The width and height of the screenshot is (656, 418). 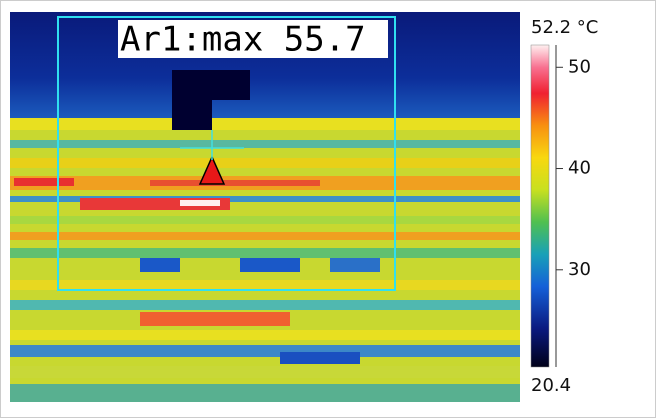 What do you see at coordinates (579, 269) in the screenshot?
I see `scale-tick-label: 30` at bounding box center [579, 269].